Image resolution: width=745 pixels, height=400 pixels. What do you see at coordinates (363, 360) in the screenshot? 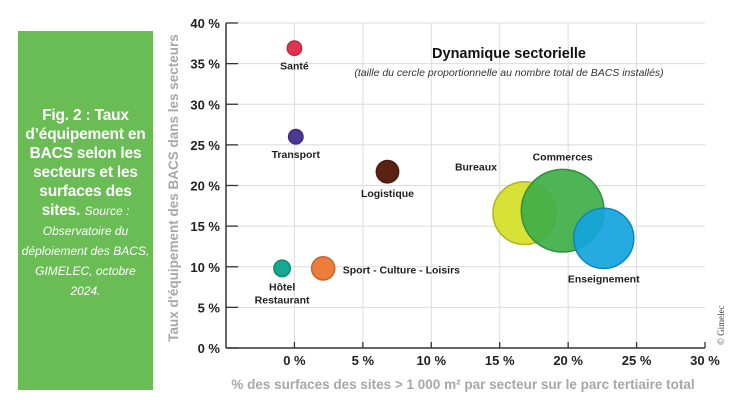
I see `x-tick-label: 5 %` at bounding box center [363, 360].